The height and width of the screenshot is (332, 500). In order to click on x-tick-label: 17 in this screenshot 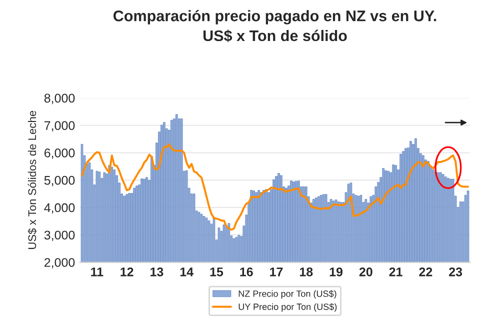, I will do `click(276, 272)`.